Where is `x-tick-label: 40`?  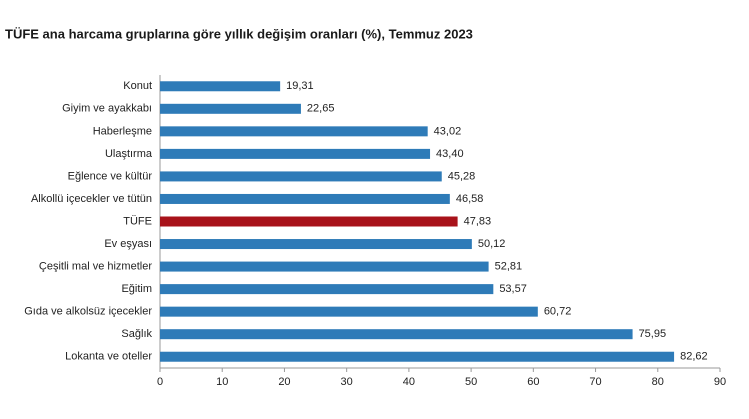
x-tick-label: 40 is located at coordinates (409, 382).